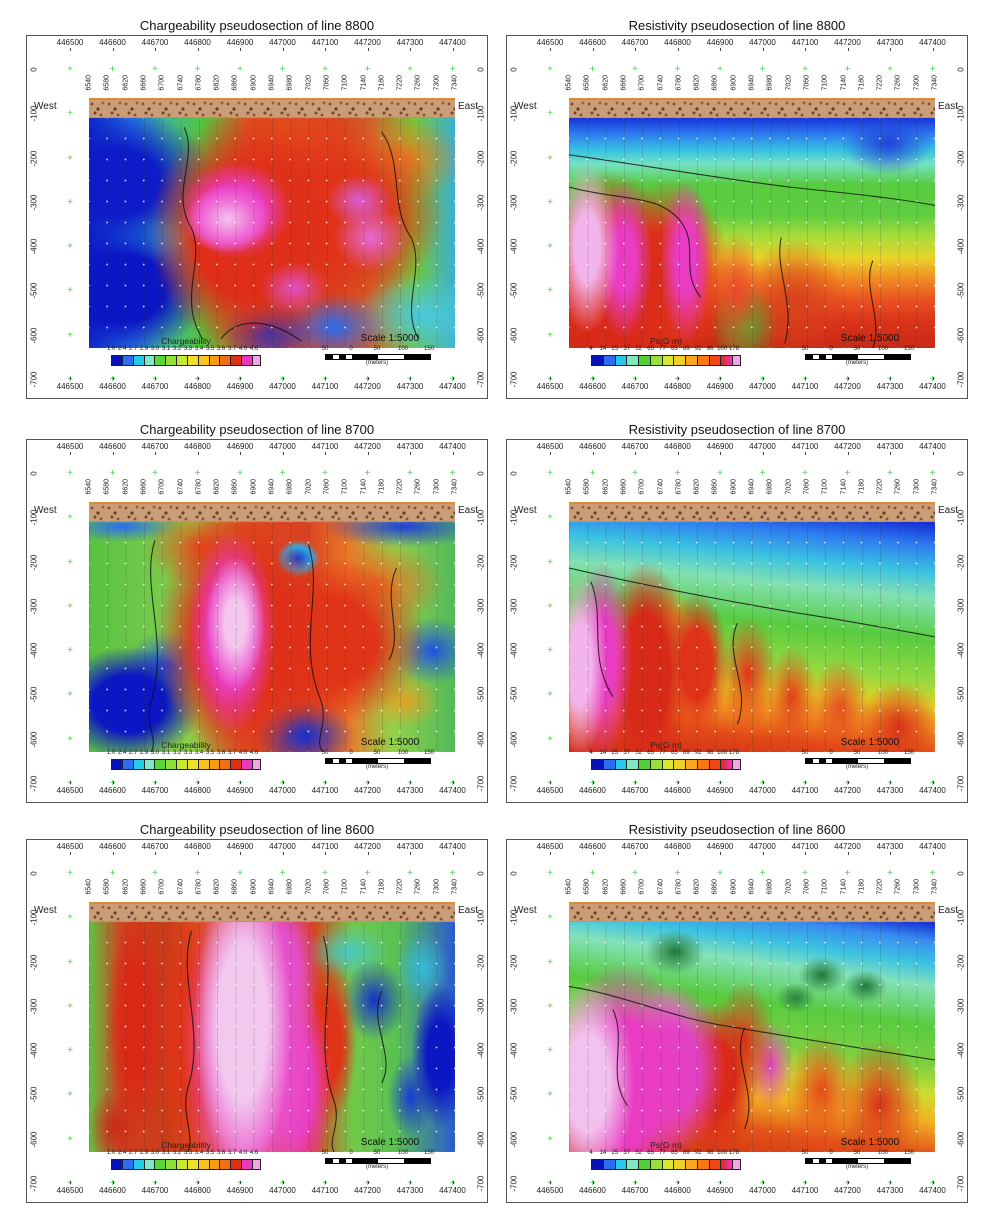 Image resolution: width=984 pixels, height=1216 pixels. Describe the element at coordinates (734, 1153) in the screenshot. I see `colorbar-tick-label: 178` at that location.